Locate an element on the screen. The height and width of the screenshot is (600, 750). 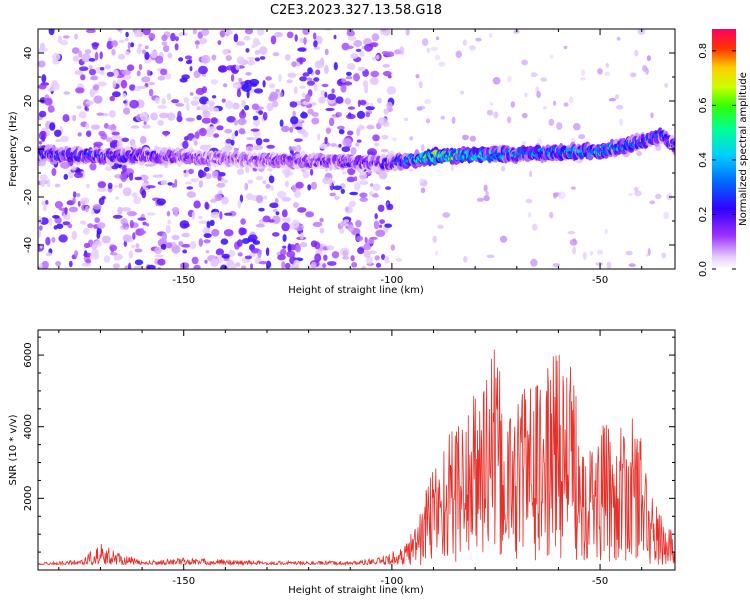
y-tick-label: 2000 is located at coordinates (28, 498).